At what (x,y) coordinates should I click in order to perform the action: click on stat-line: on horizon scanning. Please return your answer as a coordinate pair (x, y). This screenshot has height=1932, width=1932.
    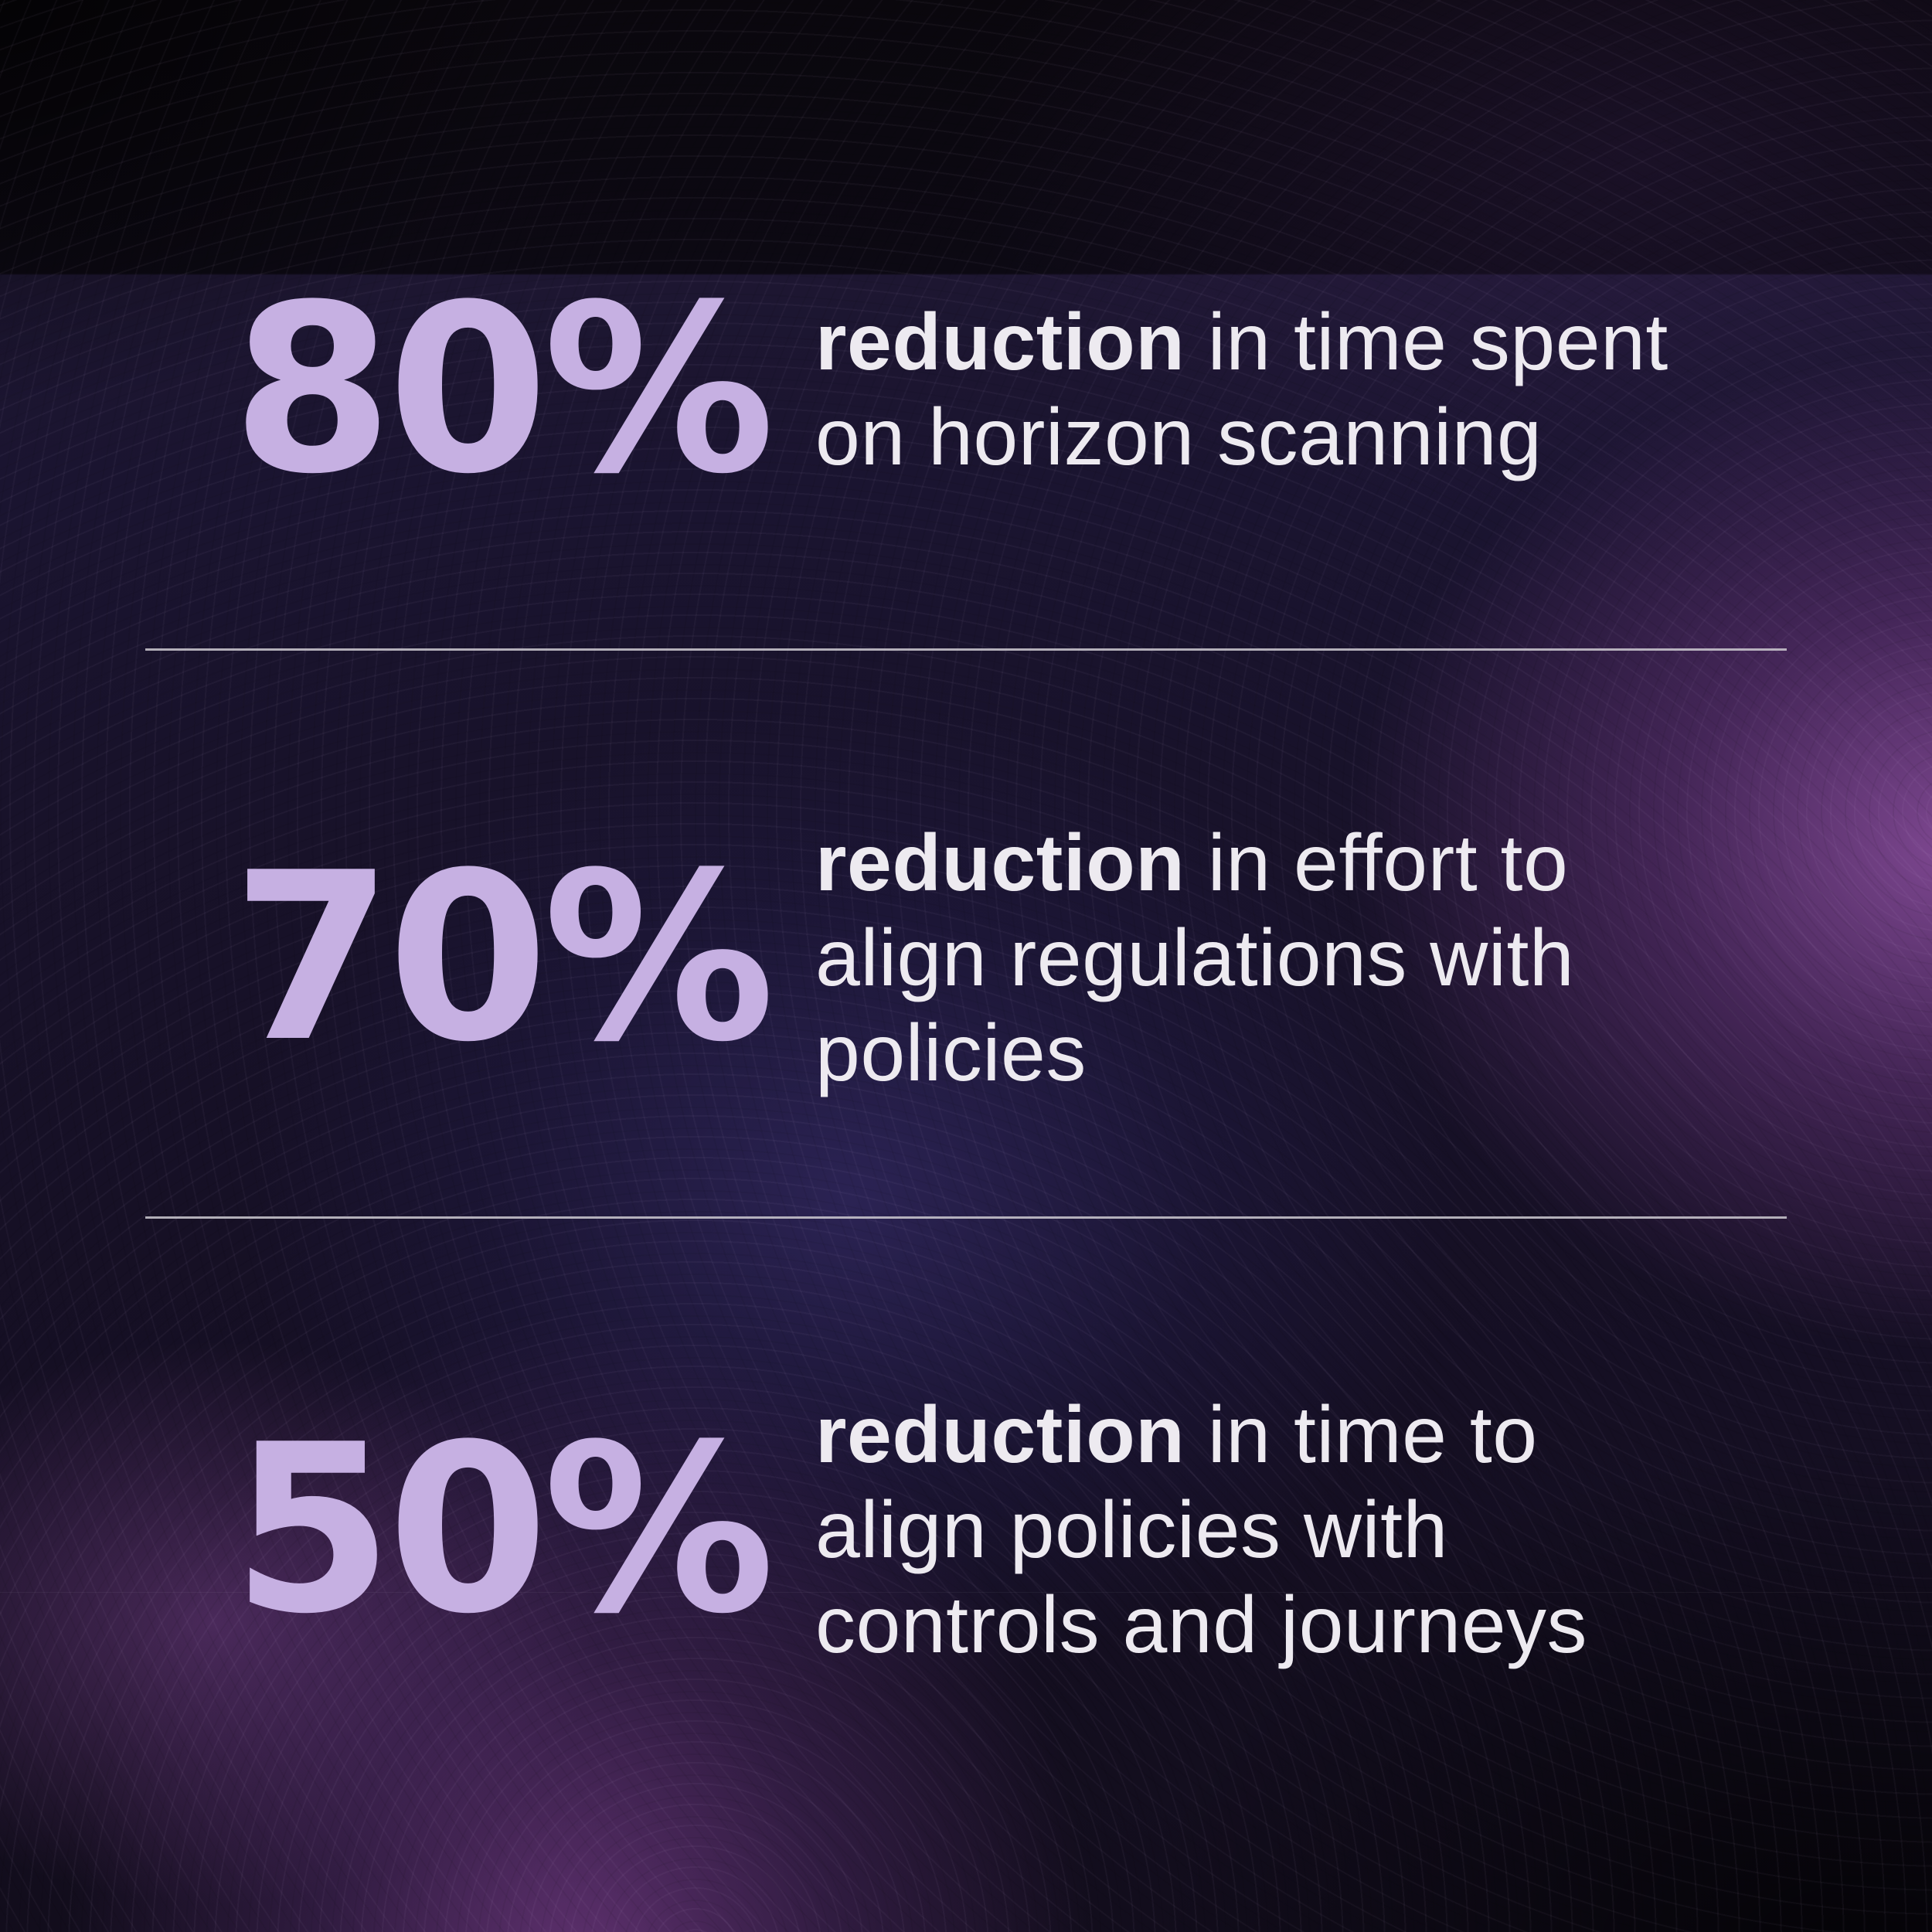
    Looking at the image, I should click on (1179, 438).